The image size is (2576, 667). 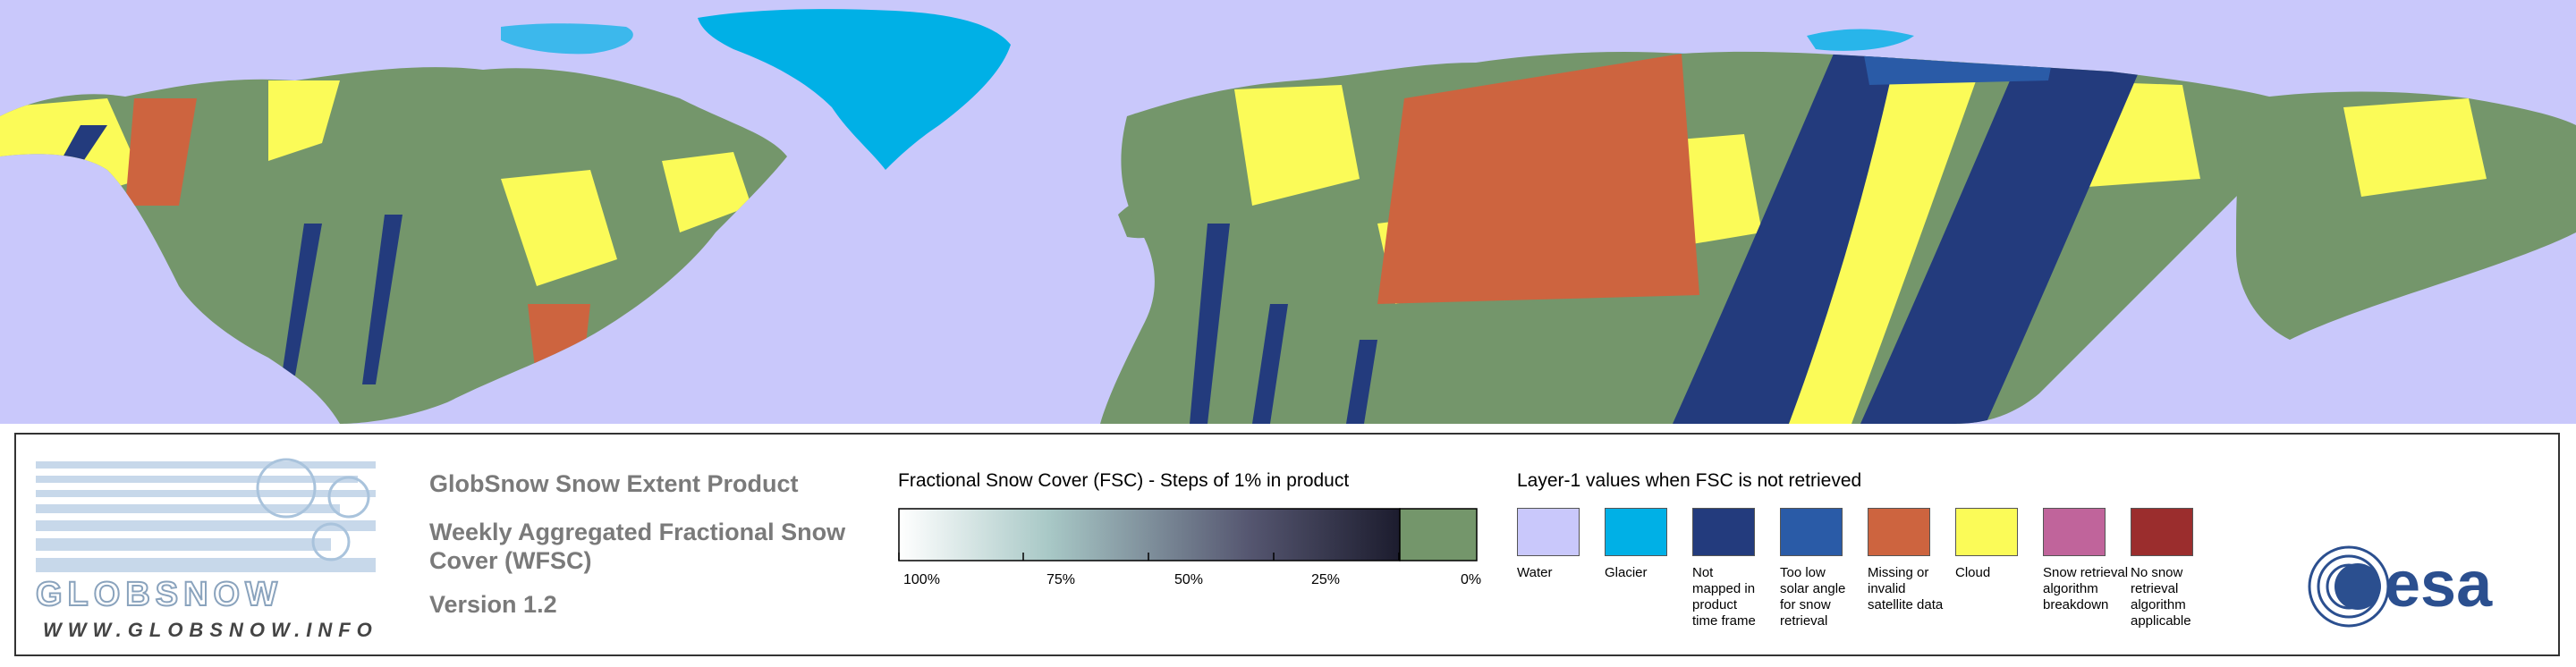 I want to click on fsc-tick-75: 75%, so click(x=1061, y=580).